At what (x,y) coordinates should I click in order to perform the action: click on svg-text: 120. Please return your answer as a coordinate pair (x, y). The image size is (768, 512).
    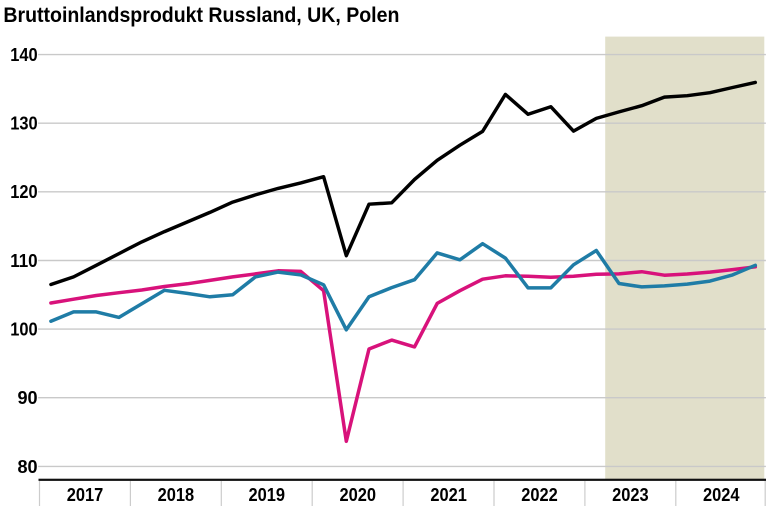
    Looking at the image, I should click on (23, 191).